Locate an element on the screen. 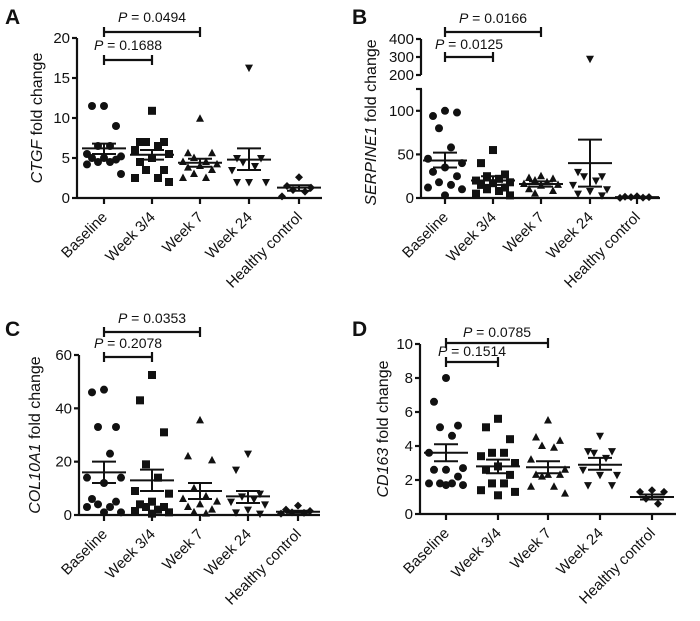 This screenshot has height=621, width=700. y-axis-label-gene: CTGF is located at coordinates (37, 161).